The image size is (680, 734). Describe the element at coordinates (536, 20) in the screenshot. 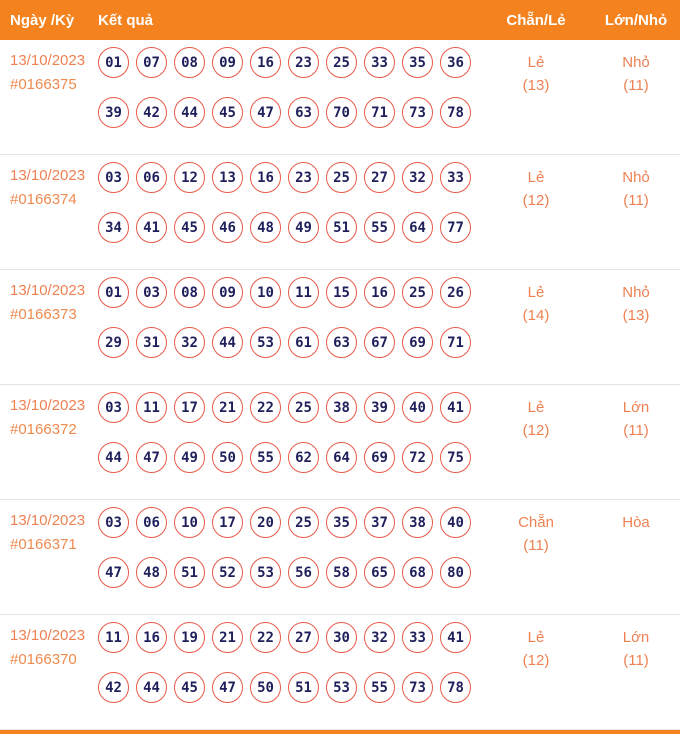

I see `header-parity-column: Chẵn/Lẻ` at that location.